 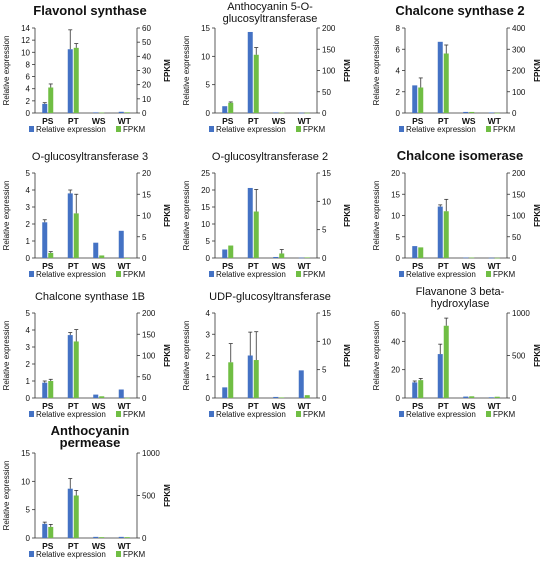 I want to click on chart-title: O-glucosyltransferase 3, so click(x=90, y=157).